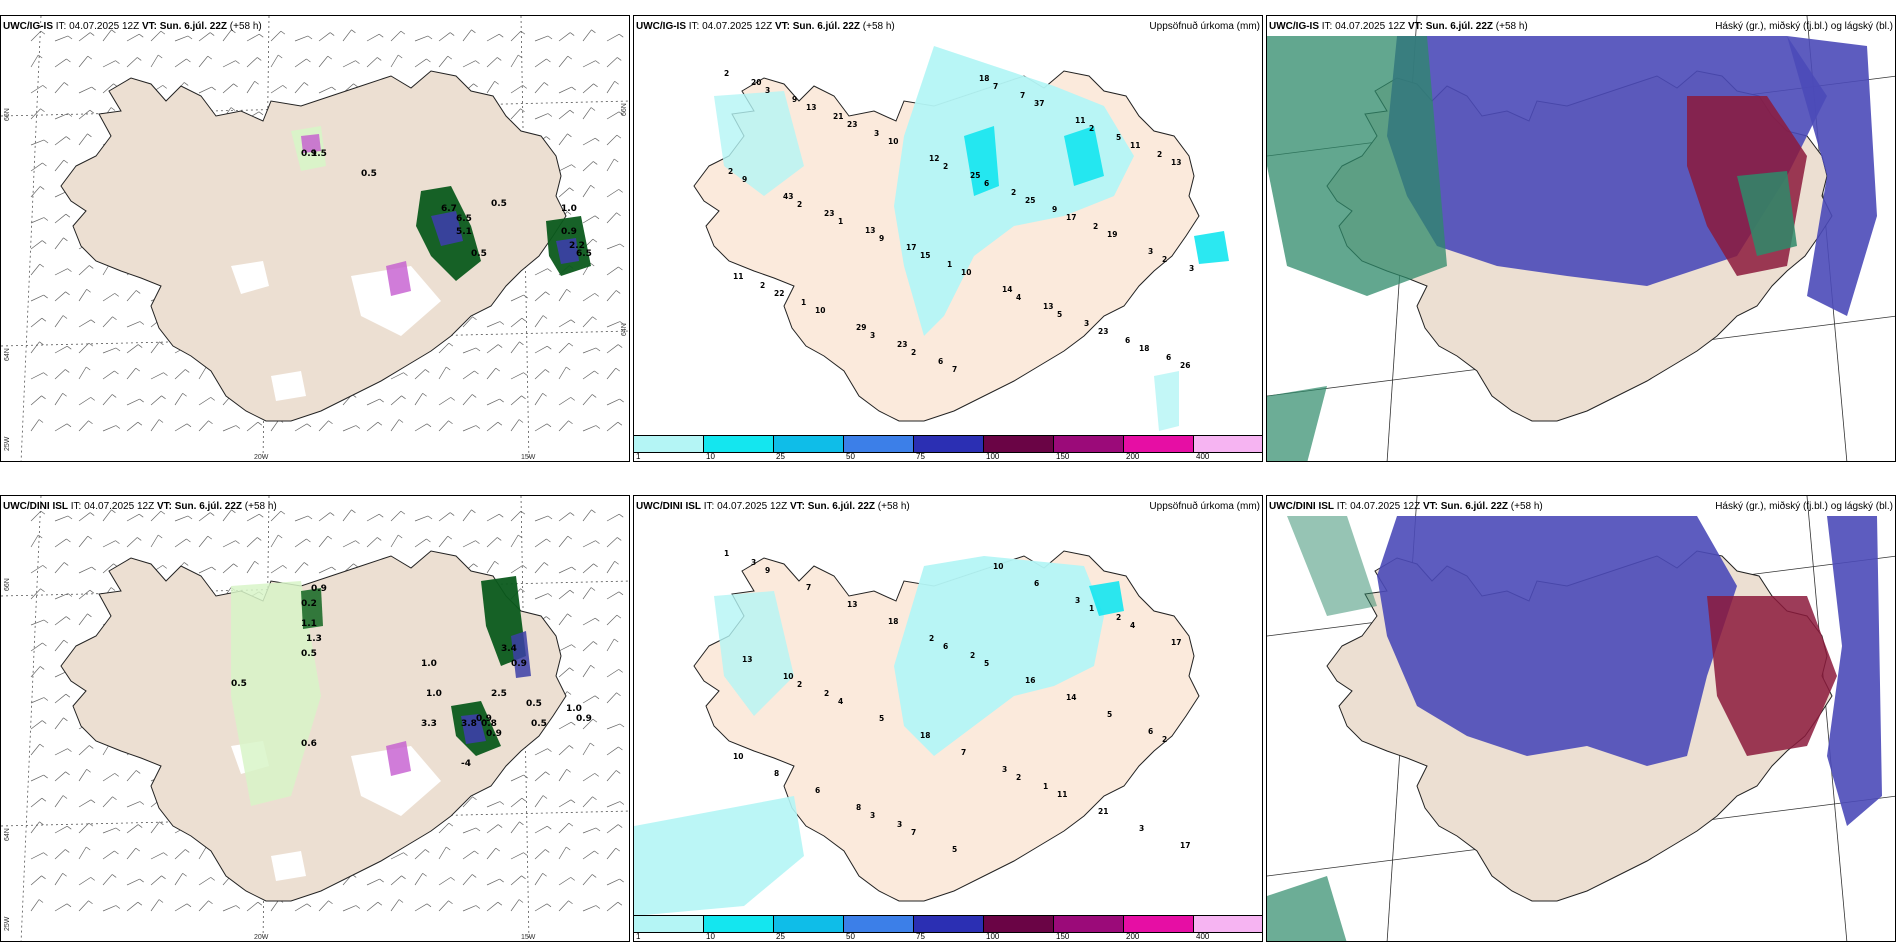 This screenshot has width=1900, height=950. What do you see at coordinates (1004, 769) in the screenshot?
I see `precip-amount-label: 3` at bounding box center [1004, 769].